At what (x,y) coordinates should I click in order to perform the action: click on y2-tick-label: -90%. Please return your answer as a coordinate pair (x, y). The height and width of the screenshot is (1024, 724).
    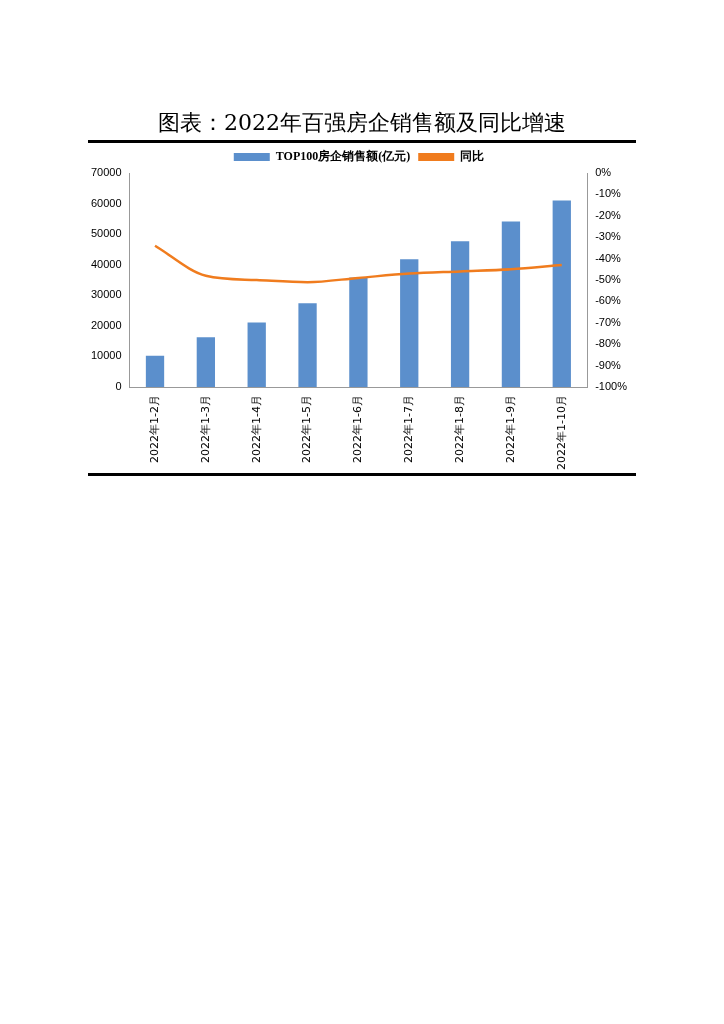
    Looking at the image, I should click on (608, 364).